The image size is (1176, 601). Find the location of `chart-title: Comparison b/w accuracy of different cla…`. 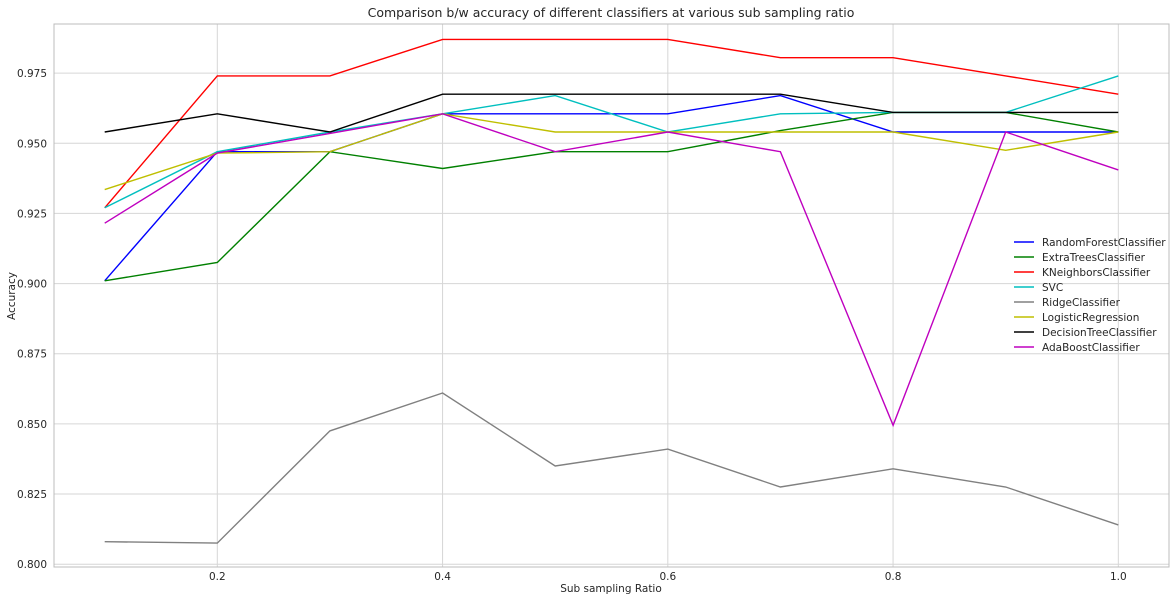

chart-title: Comparison b/w accuracy of different cla… is located at coordinates (611, 12).